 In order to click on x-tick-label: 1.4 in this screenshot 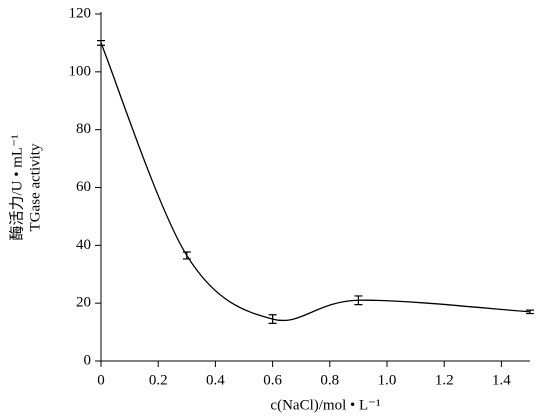, I will do `click(501, 380)`.